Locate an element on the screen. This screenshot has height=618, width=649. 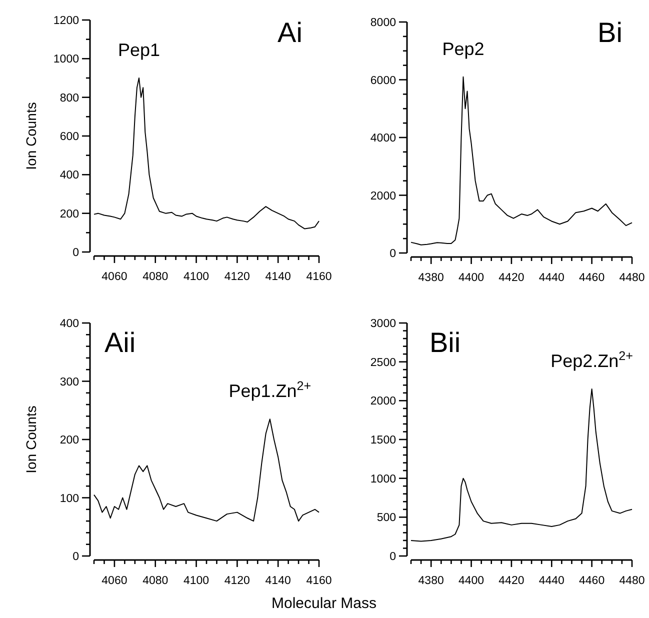
y-tick-label: 4000 is located at coordinates (383, 138).